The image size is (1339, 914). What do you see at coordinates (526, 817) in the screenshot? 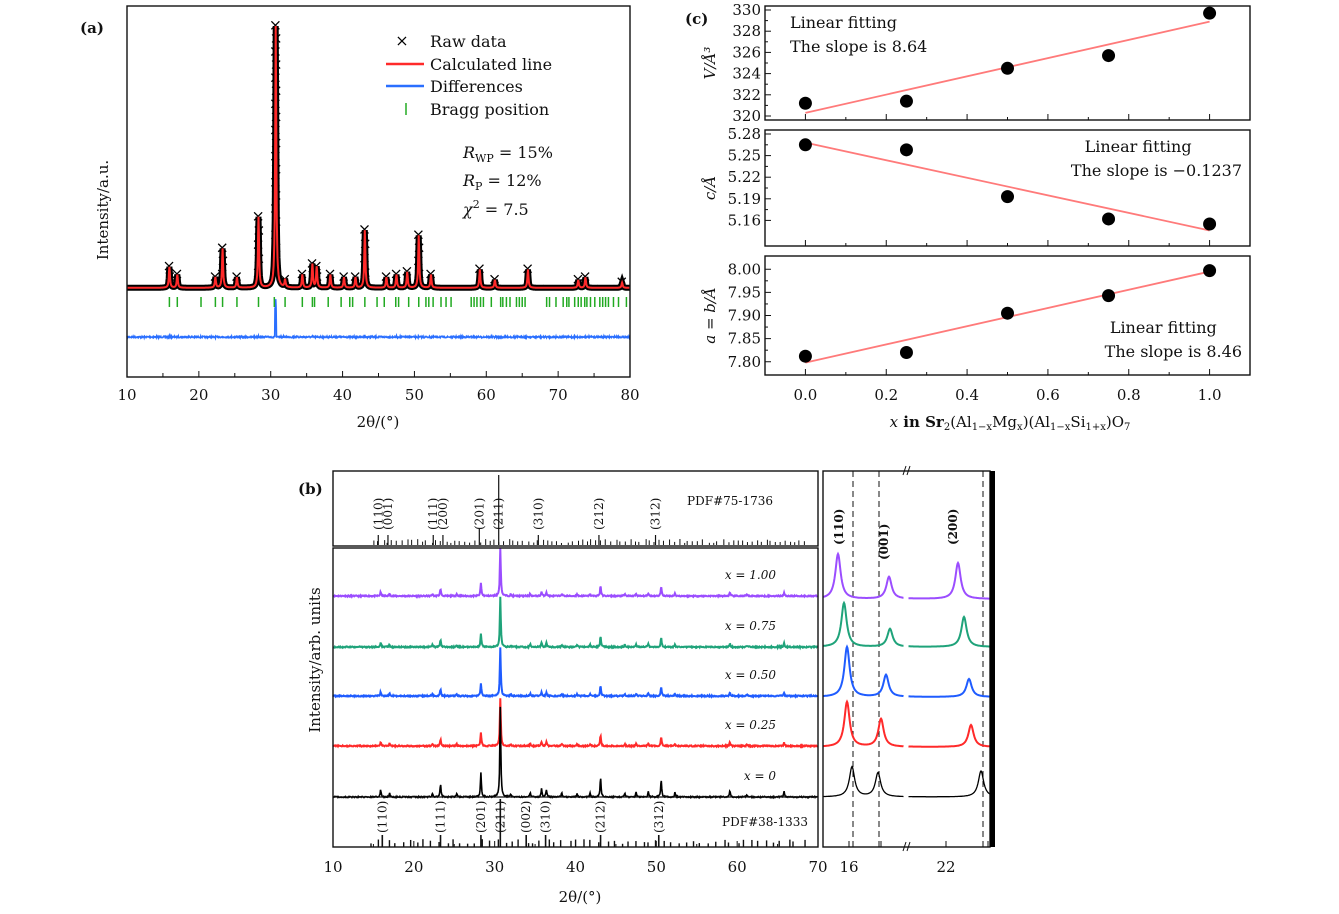
I see `ref-bottom-hkl: (002)` at bounding box center [526, 817].